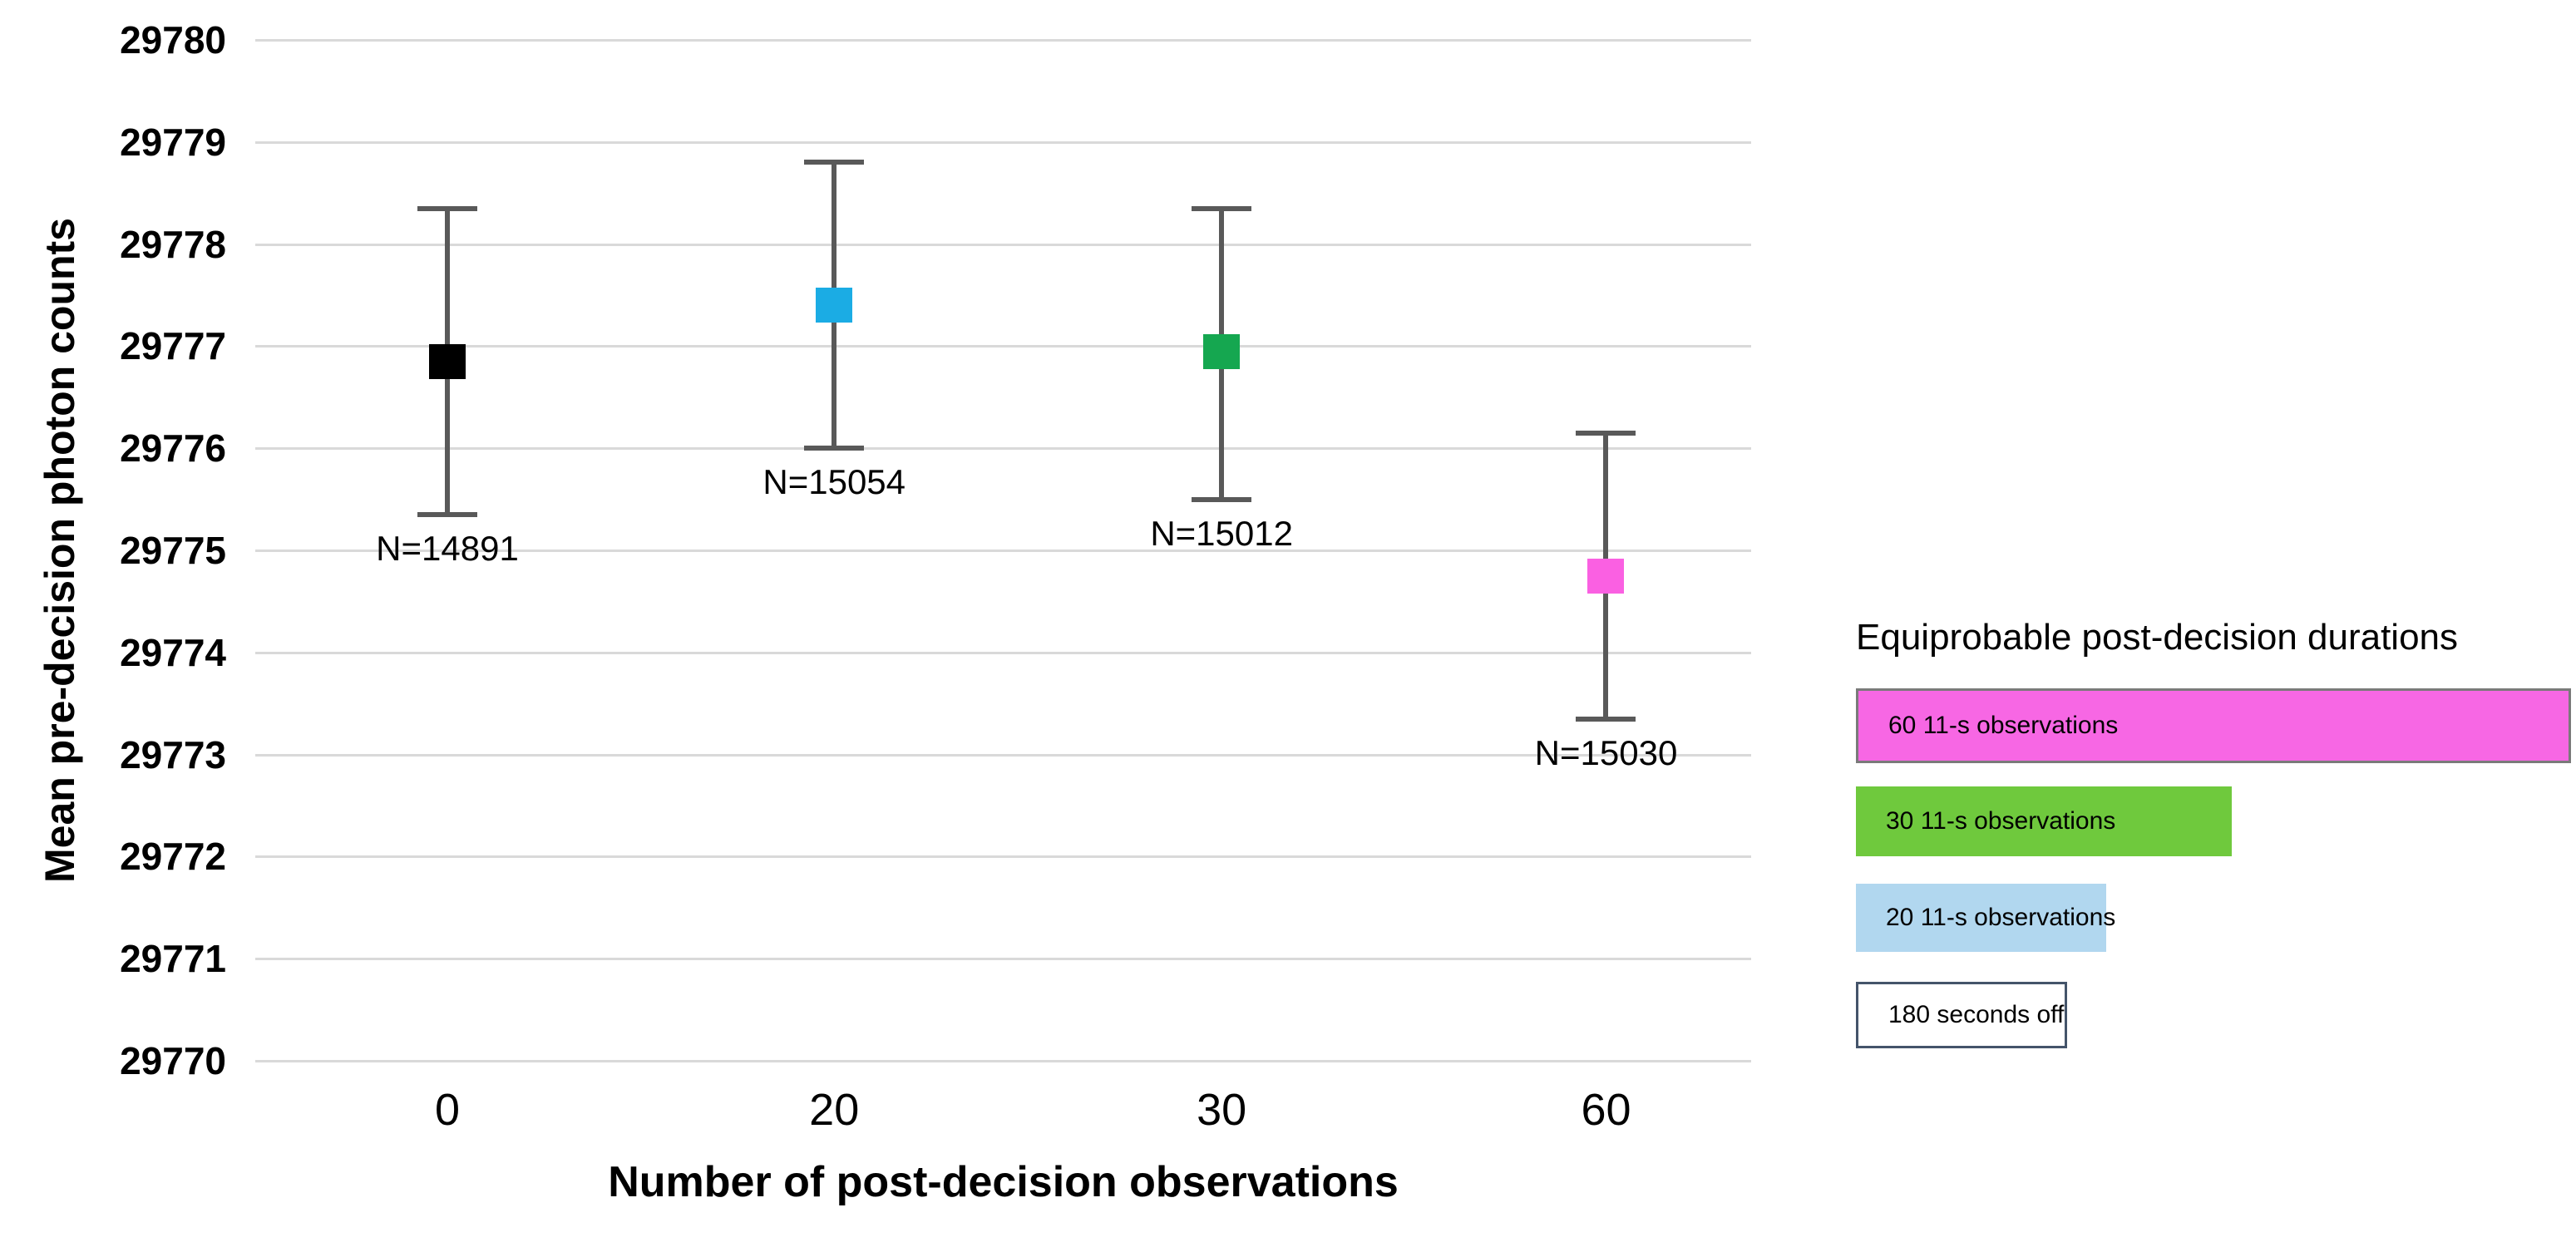  What do you see at coordinates (173, 754) in the screenshot?
I see `y-tick-label: 29773` at bounding box center [173, 754].